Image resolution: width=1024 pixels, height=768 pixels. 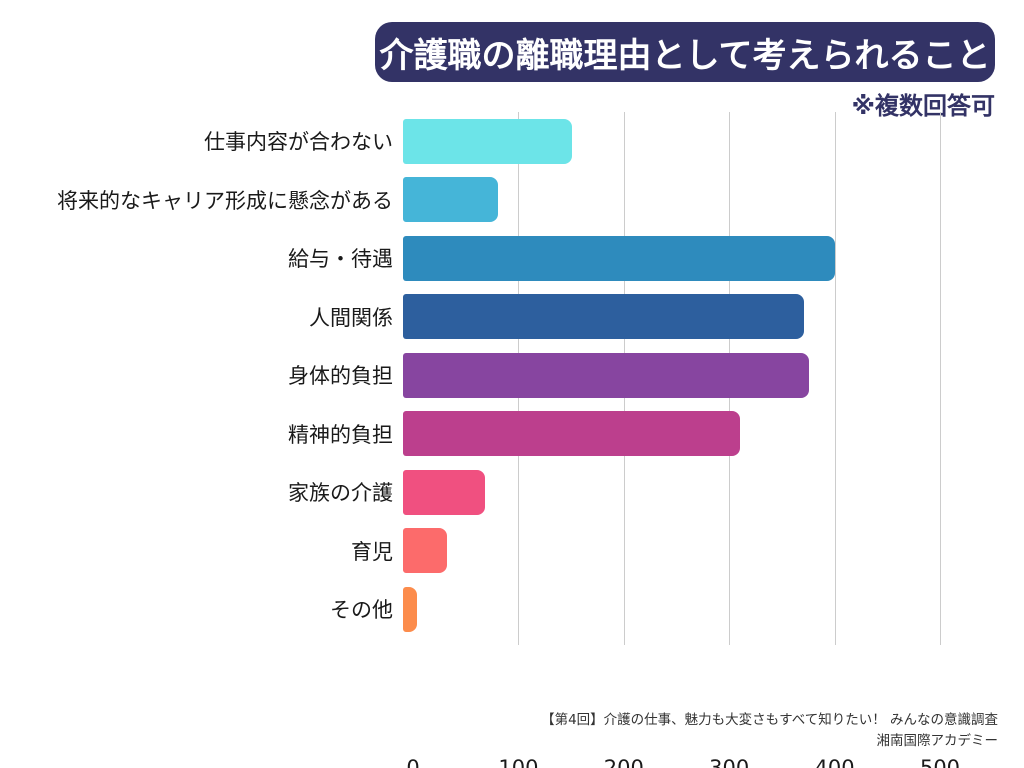 I want to click on chart-row: その他, so click(x=512, y=609).